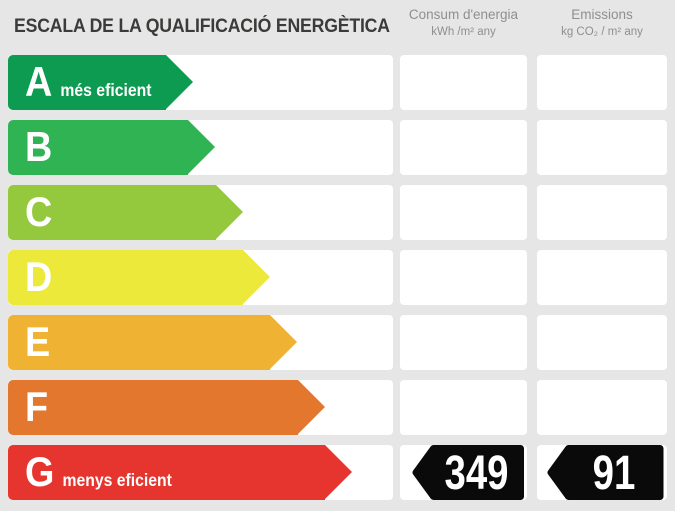 Image resolution: width=675 pixels, height=511 pixels. I want to click on emissions-value-arrow: 91, so click(602, 472).